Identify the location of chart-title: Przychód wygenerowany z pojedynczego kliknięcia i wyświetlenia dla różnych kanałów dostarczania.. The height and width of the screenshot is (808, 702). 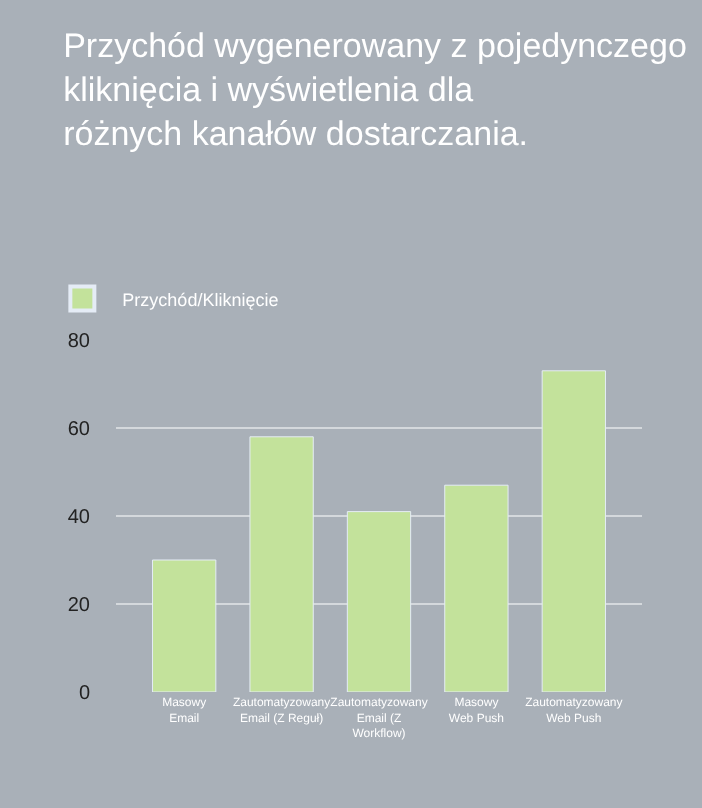
(375, 89).